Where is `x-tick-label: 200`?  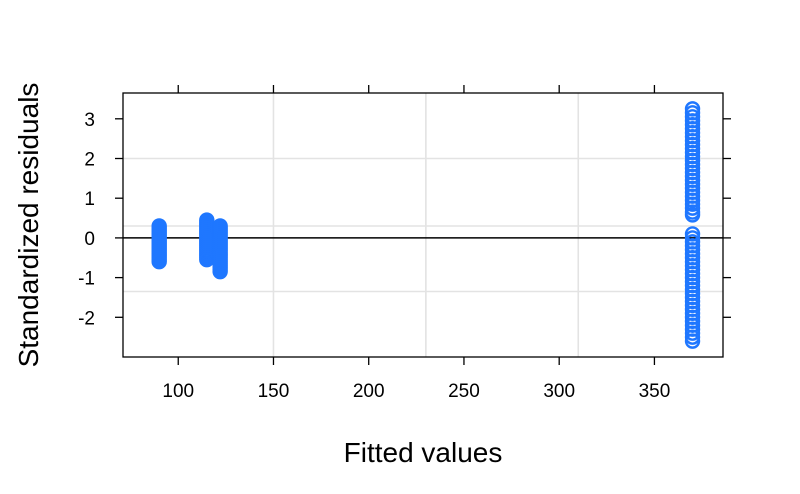
x-tick-label: 200 is located at coordinates (369, 391).